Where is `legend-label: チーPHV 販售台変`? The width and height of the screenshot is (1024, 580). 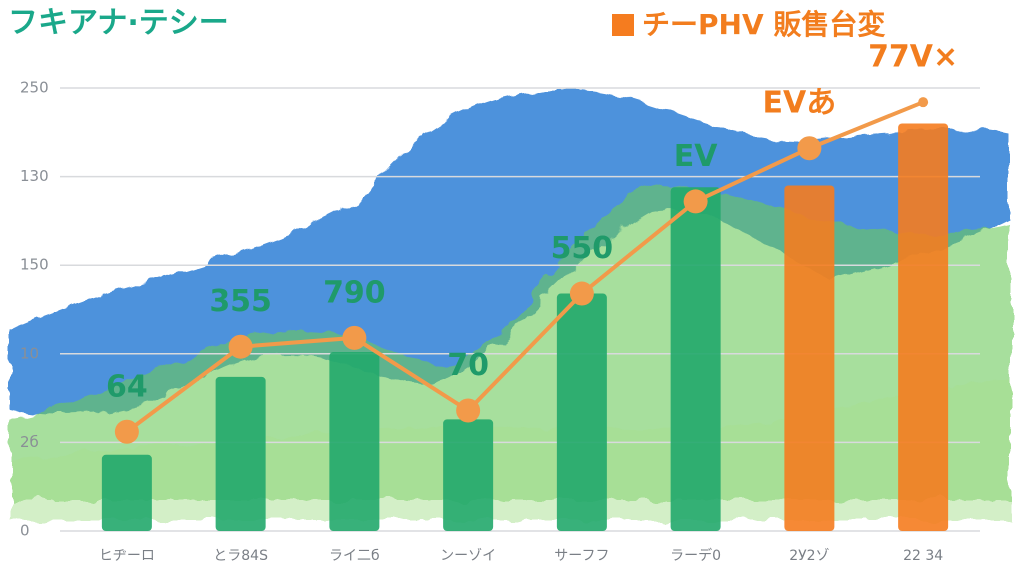
legend-label: チーPHV 販售台変 is located at coordinates (763, 24).